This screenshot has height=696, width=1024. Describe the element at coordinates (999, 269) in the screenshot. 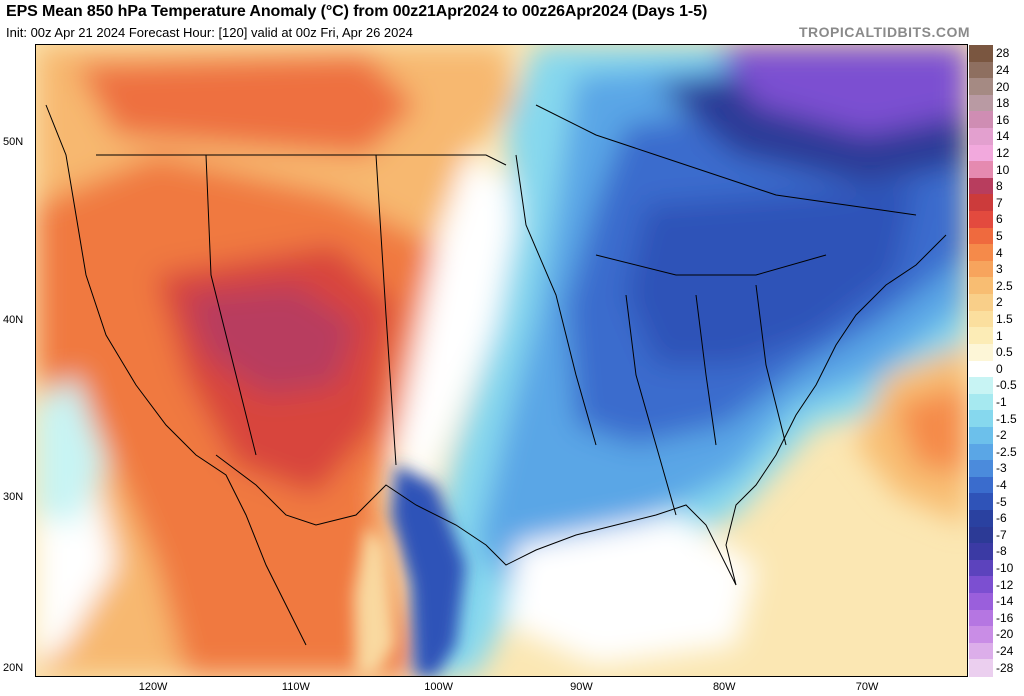

I see `colorbar-label: 3` at that location.